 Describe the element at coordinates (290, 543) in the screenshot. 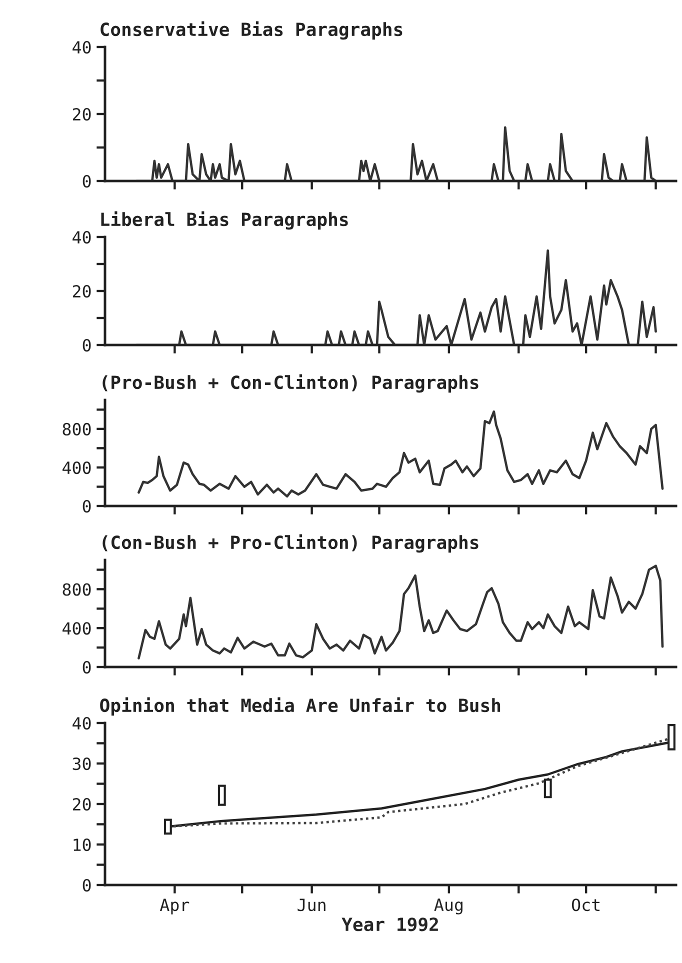

I see `chart-title: (Con-Bush + Pro-Clinton) Paragraphs` at that location.